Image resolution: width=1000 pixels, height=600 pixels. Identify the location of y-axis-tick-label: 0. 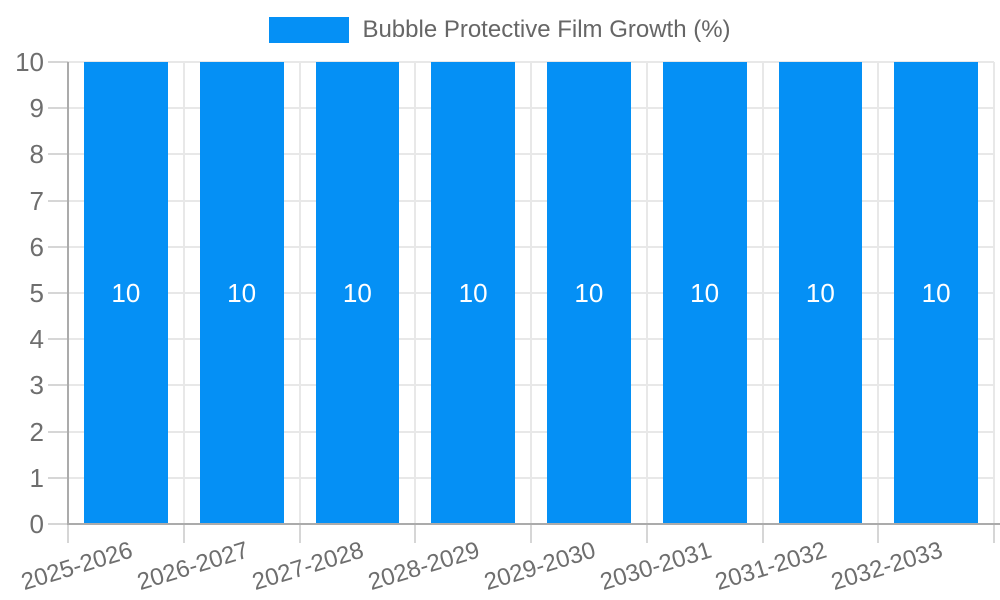
(36, 524).